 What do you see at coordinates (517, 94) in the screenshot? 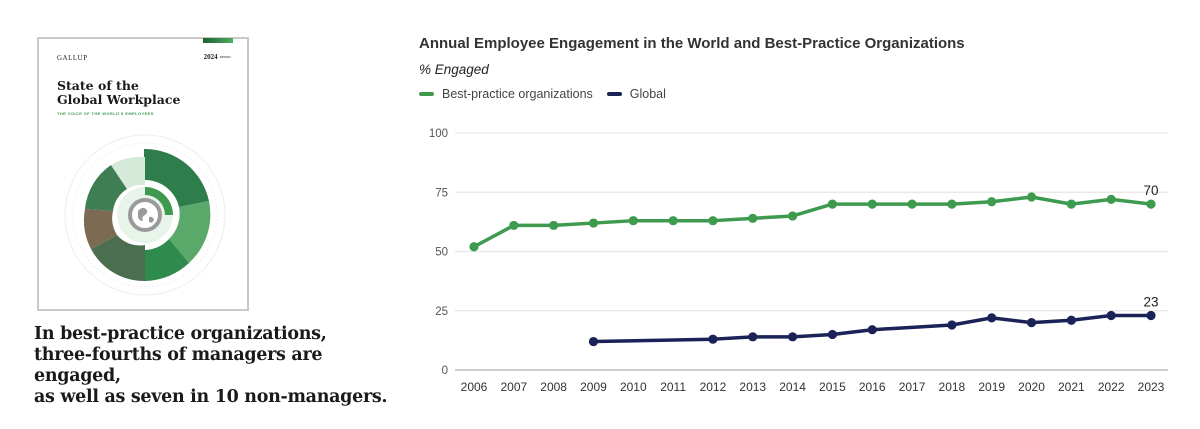
I see `legend-label-best-practice: Best-practice organizations` at bounding box center [517, 94].